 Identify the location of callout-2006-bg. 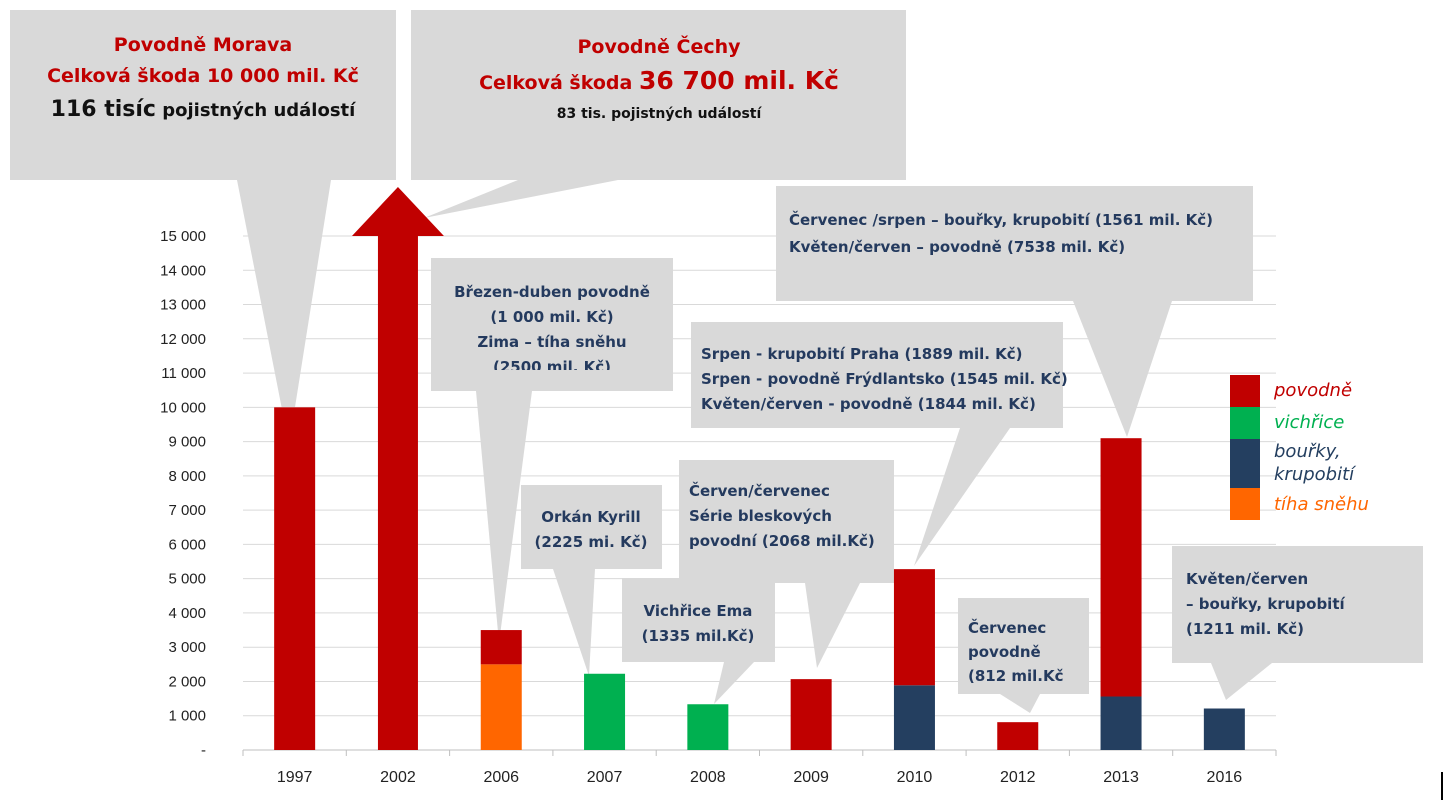
(552, 324).